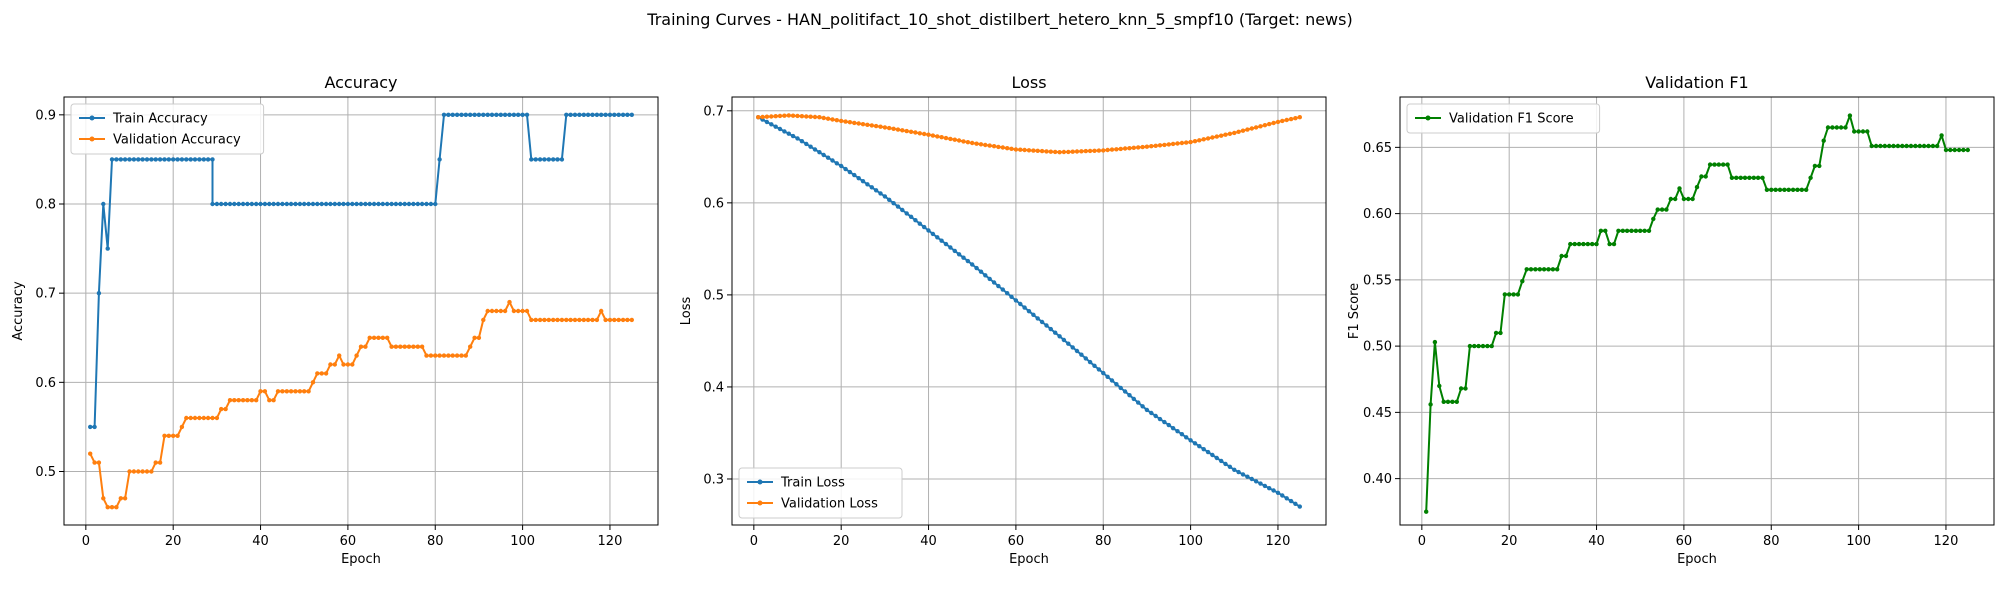 This screenshot has height=600, width=2000. I want to click on x-tick-label: 80, so click(1103, 541).